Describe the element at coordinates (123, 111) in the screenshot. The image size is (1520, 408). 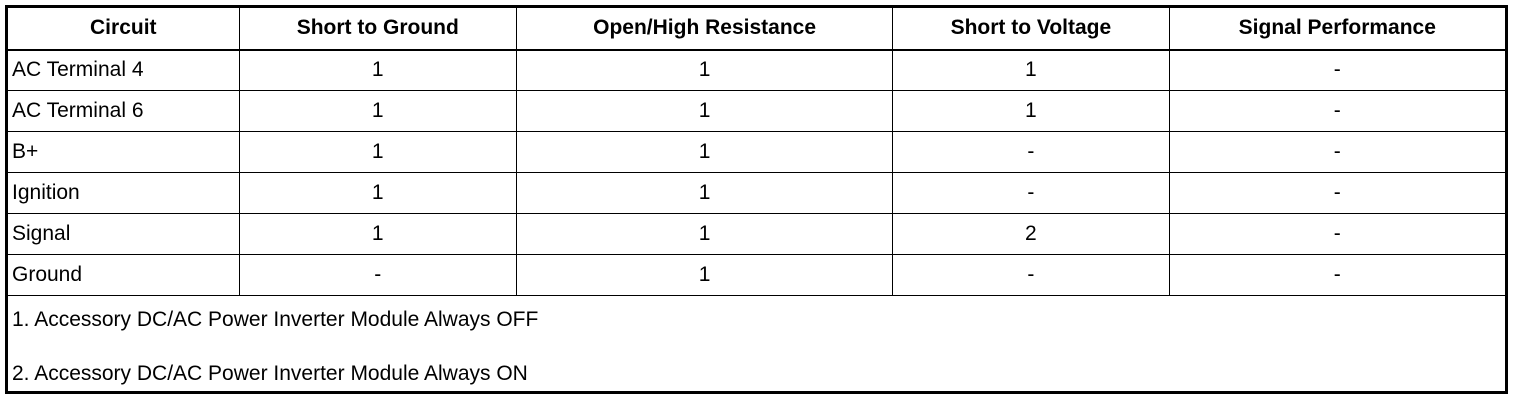
I see `circuit-name-cell: AC Terminal 6` at that location.